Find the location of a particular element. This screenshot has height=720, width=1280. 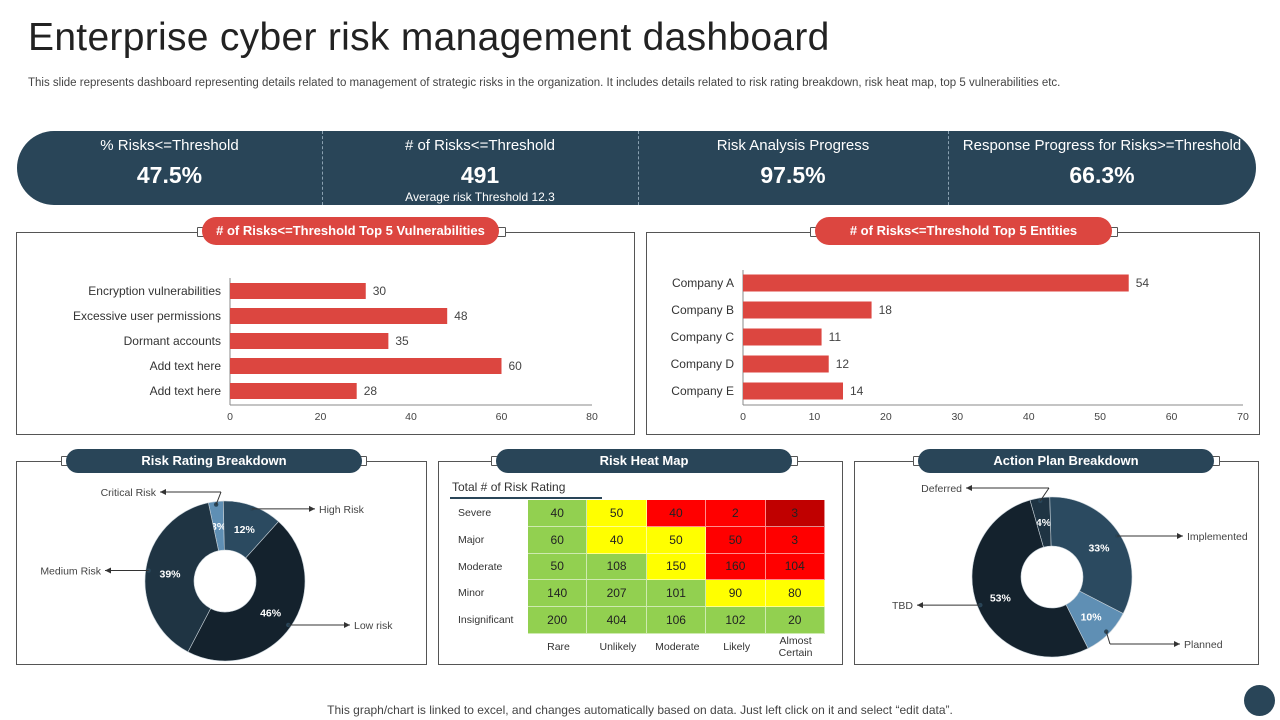

heat-map-cell: 106 is located at coordinates (676, 620).